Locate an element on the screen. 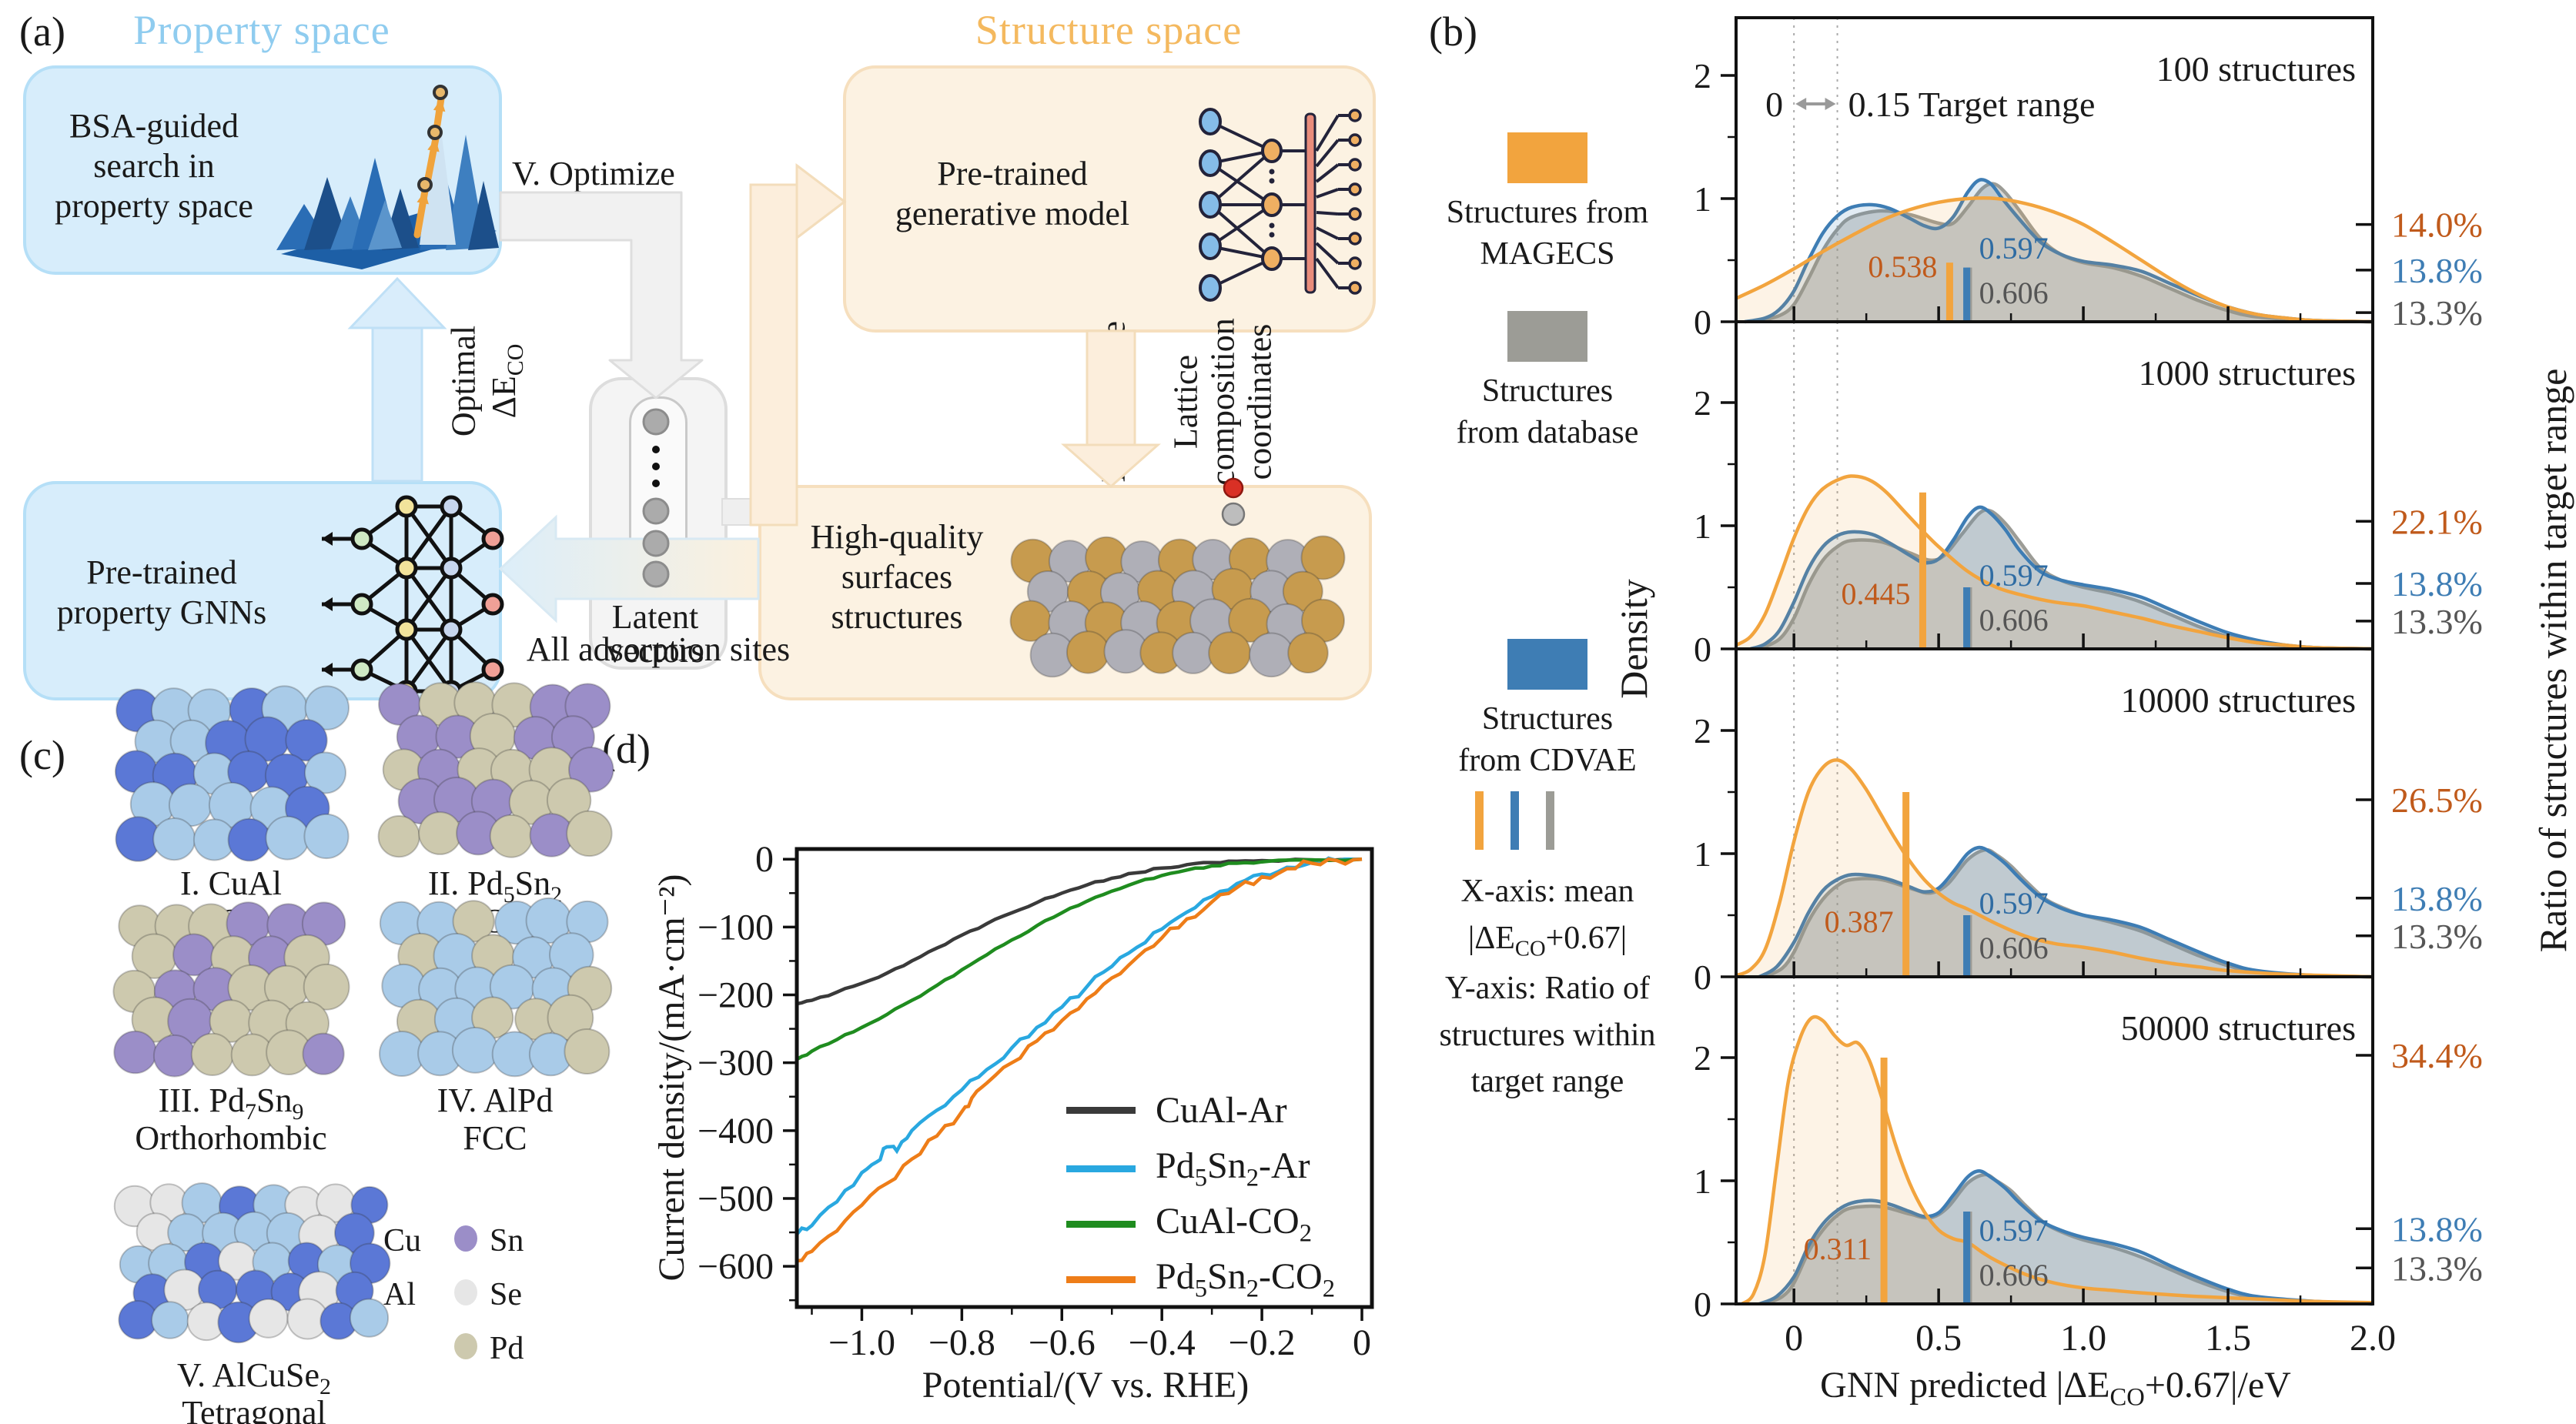 Image resolution: width=2576 pixels, height=1424 pixels. ratio-label-magecs: 14.0% is located at coordinates (2437, 225).